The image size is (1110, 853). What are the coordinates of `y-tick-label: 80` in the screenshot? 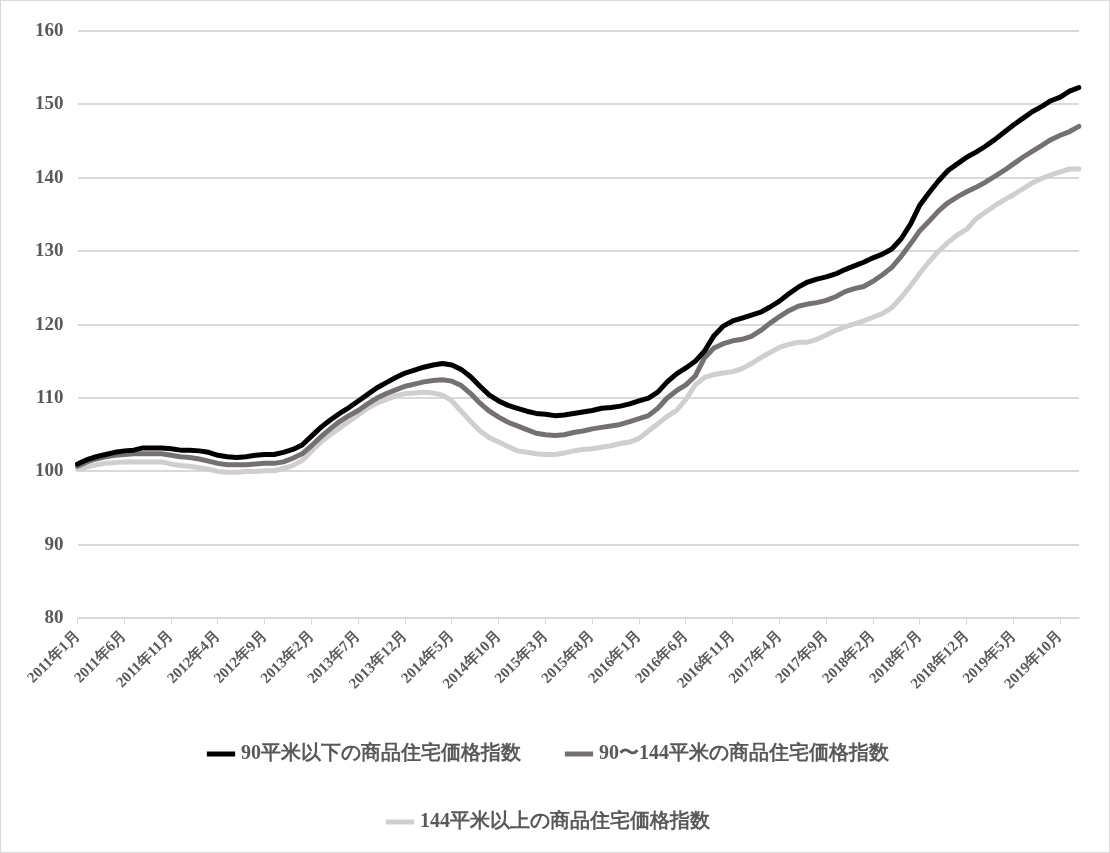 It's located at (54, 617).